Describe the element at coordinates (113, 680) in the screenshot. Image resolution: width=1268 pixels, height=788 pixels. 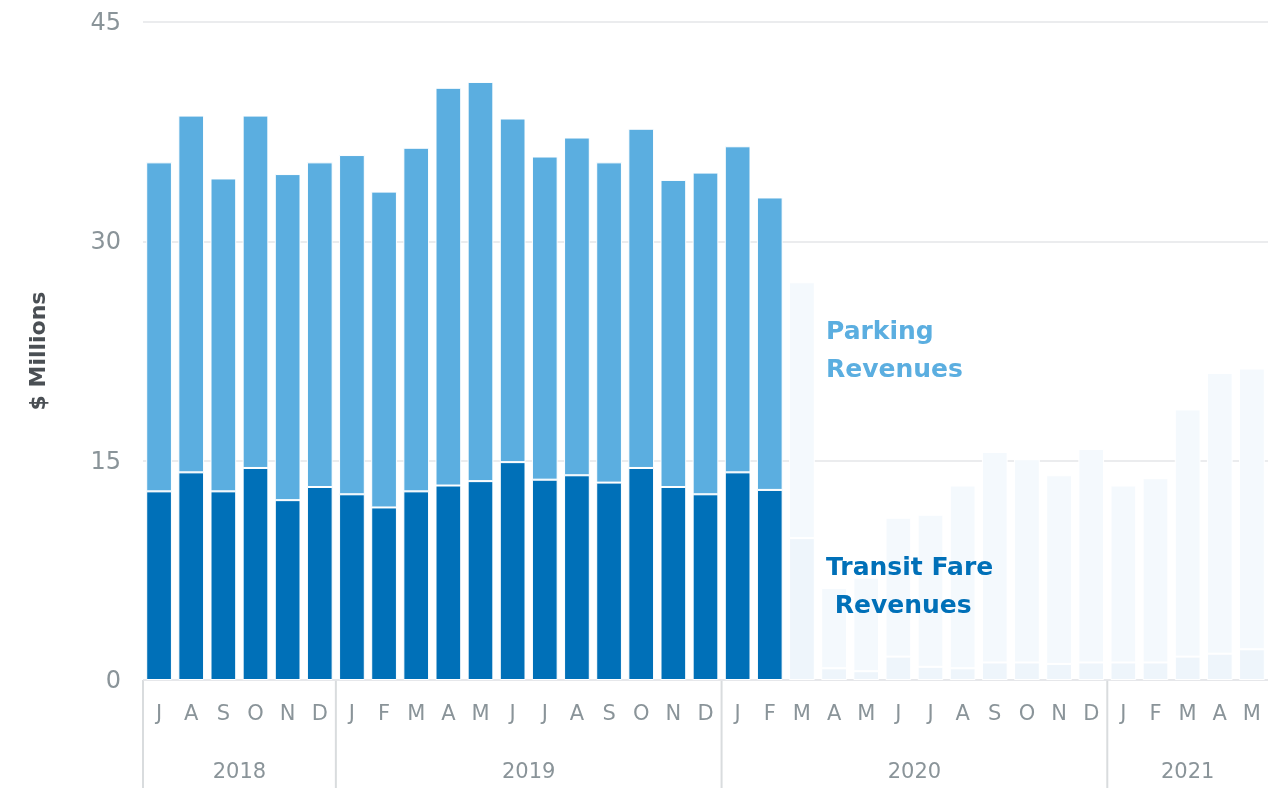
I see `y-tick-label: 0` at that location.